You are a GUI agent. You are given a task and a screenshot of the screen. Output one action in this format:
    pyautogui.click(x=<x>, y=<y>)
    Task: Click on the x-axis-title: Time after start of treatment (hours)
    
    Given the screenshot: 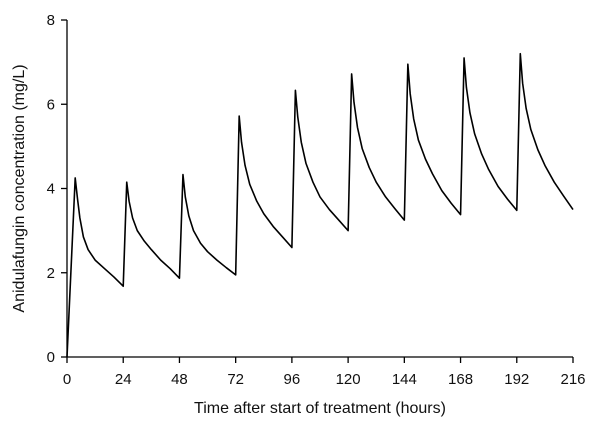 What is the action you would take?
    pyautogui.click(x=320, y=408)
    